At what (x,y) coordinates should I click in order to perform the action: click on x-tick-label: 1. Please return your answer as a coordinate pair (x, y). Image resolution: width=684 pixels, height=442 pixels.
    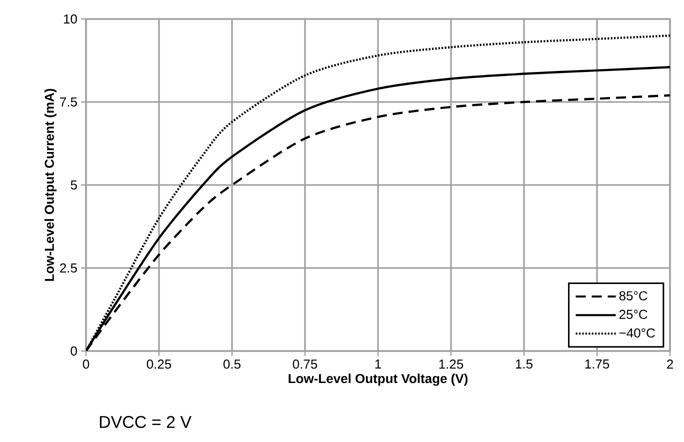
    Looking at the image, I should click on (378, 364).